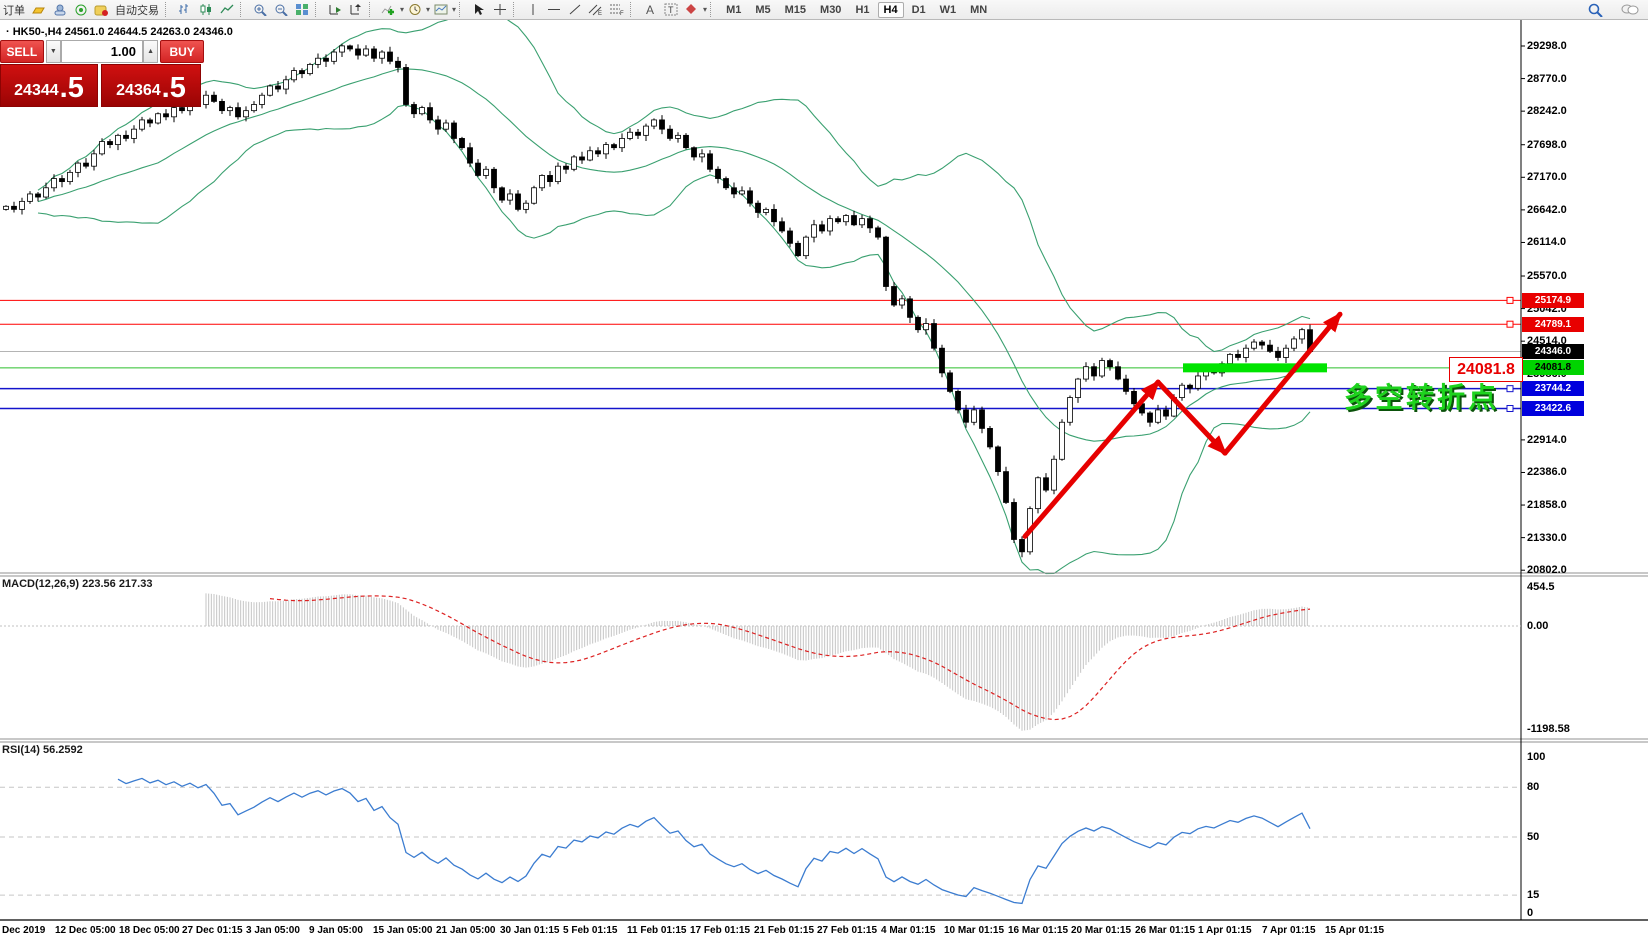  Describe the element at coordinates (1486, 369) in the screenshot. I see `price-tag-24081: 24081.8` at that location.